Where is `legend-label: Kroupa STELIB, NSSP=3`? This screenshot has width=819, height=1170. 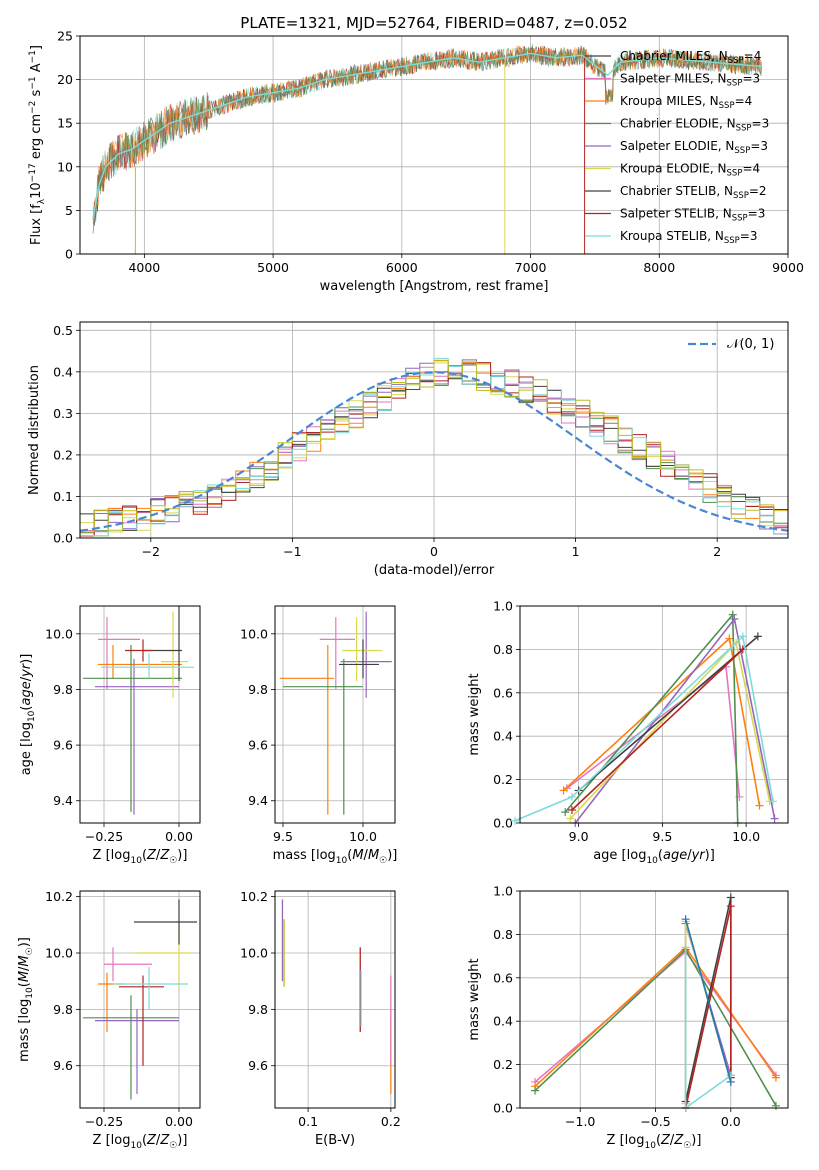
legend-label: Kroupa STELIB, NSSP=3 is located at coordinates (689, 237).